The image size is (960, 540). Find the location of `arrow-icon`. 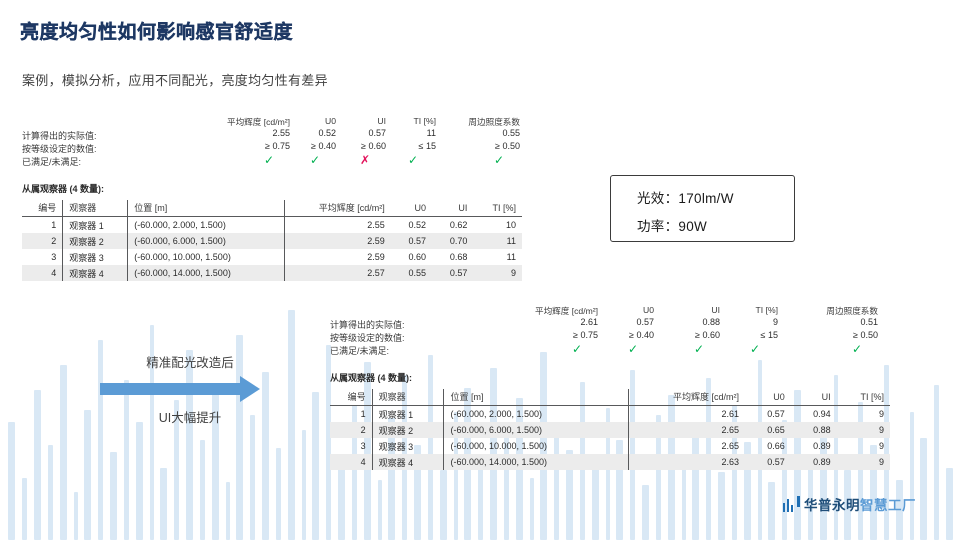

arrow-icon is located at coordinates (190, 389).